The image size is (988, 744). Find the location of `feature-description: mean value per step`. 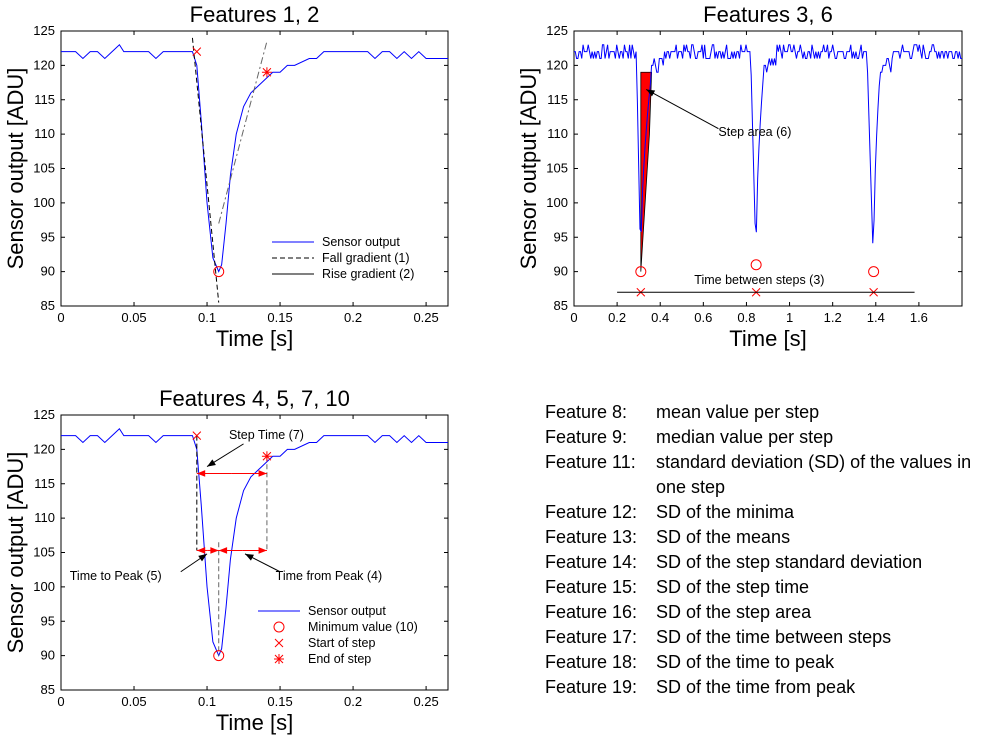

feature-description: mean value per step is located at coordinates (738, 412).